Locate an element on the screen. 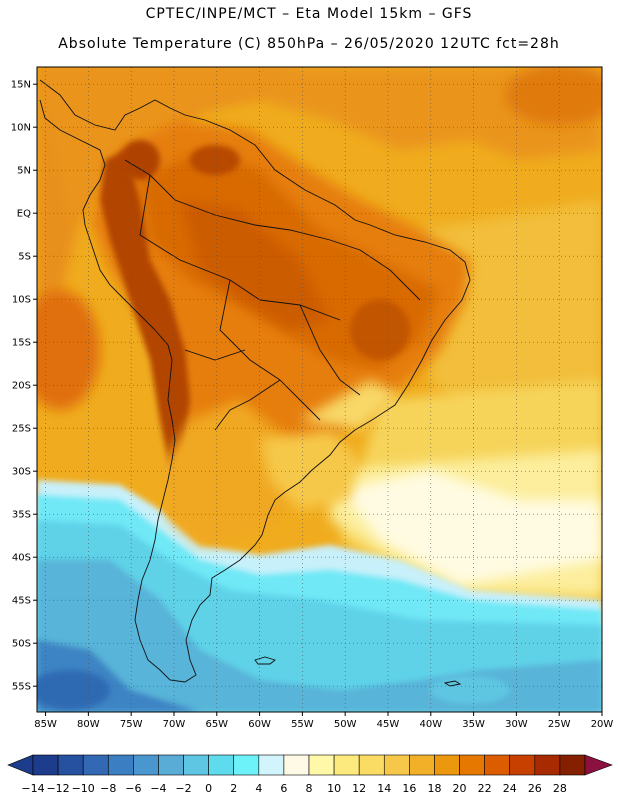 The height and width of the screenshot is (800, 618). lat-label: 40S is located at coordinates (21, 558).